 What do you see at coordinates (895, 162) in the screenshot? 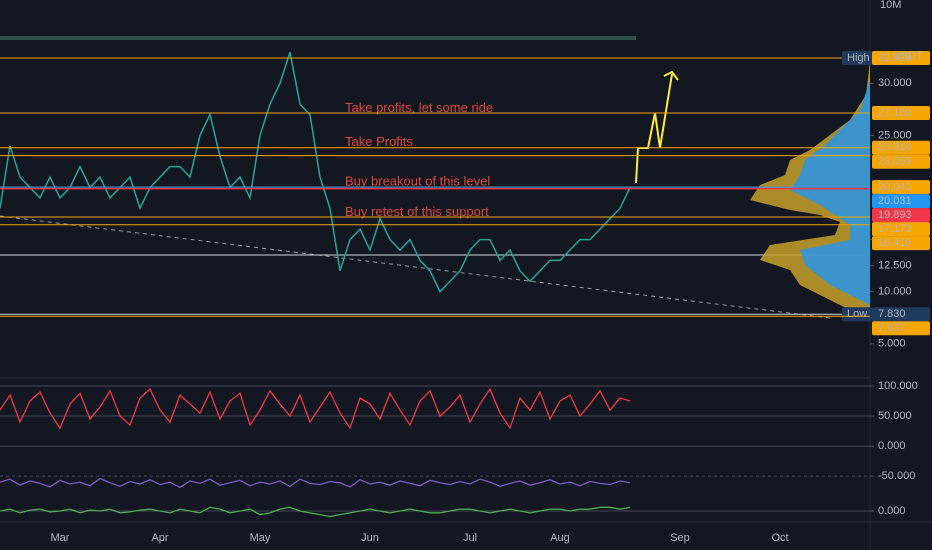
I see `price-tag-label: 23.059` at bounding box center [895, 162].